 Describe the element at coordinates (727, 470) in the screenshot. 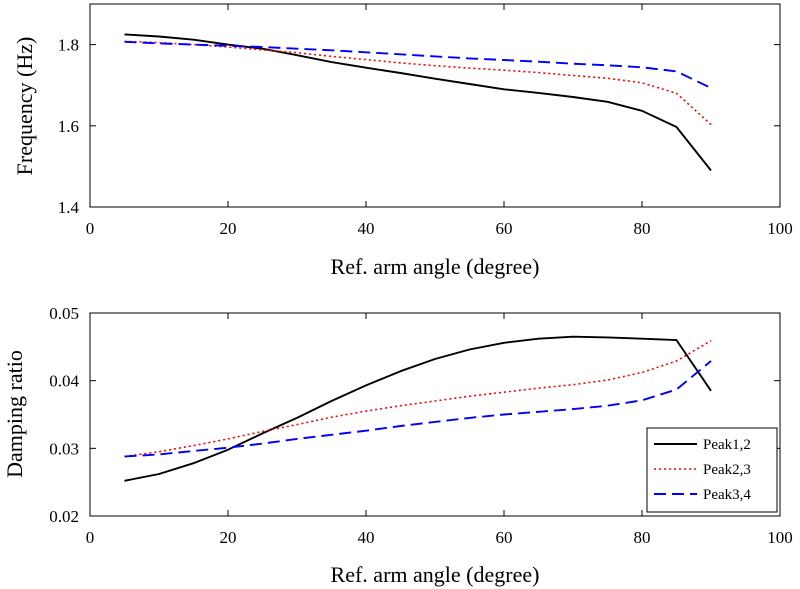

I see `legend-label: Peak2,3` at that location.